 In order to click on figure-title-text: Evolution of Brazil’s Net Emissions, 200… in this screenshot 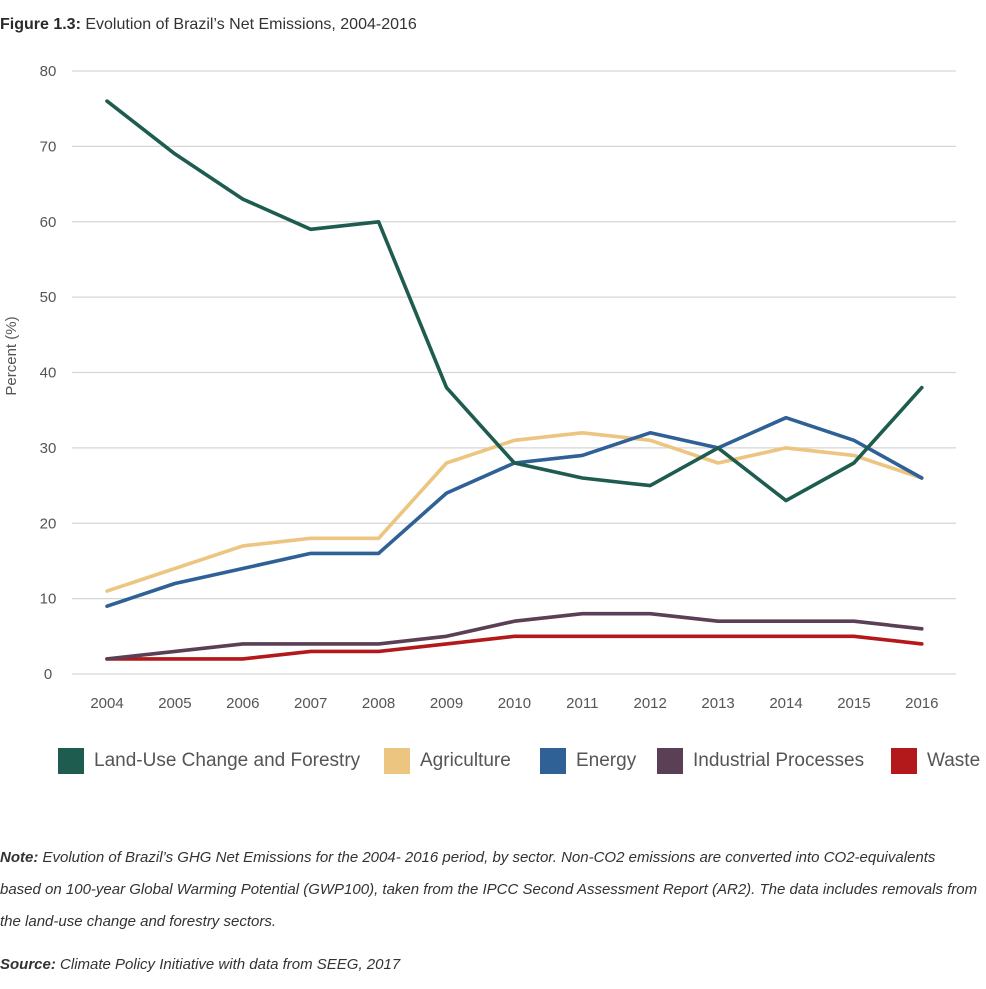, I will do `click(251, 24)`.